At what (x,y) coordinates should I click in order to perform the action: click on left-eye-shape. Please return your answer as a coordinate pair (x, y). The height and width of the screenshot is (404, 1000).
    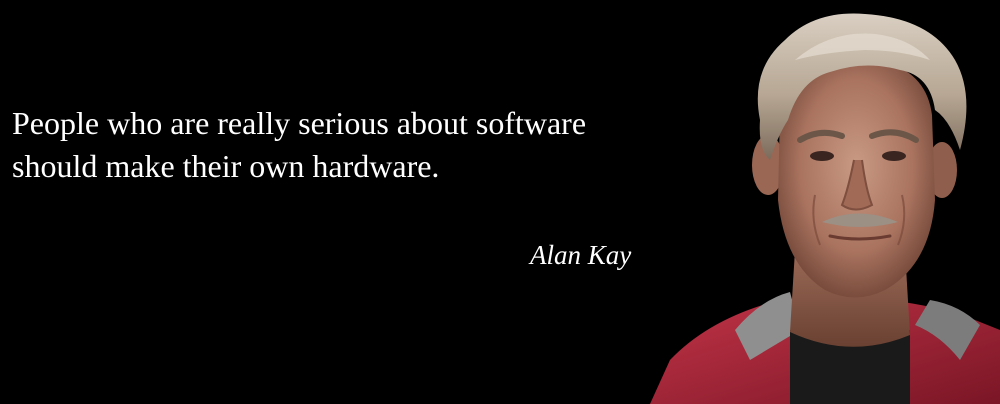
    Looking at the image, I should click on (822, 156).